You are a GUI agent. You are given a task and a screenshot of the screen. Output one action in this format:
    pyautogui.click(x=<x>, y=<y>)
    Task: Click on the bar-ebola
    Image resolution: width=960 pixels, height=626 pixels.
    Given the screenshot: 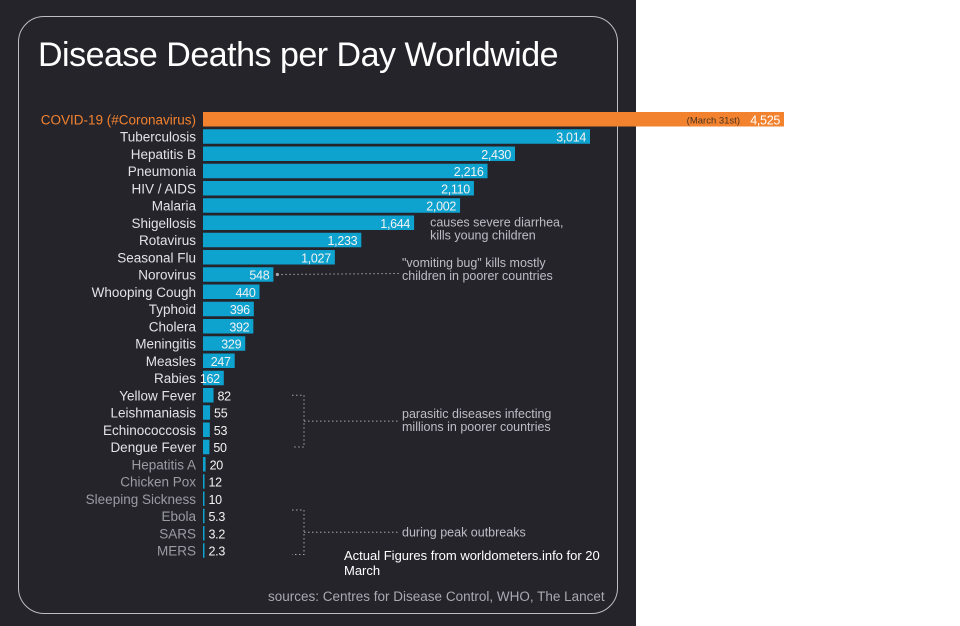 What is the action you would take?
    pyautogui.click(x=204, y=516)
    